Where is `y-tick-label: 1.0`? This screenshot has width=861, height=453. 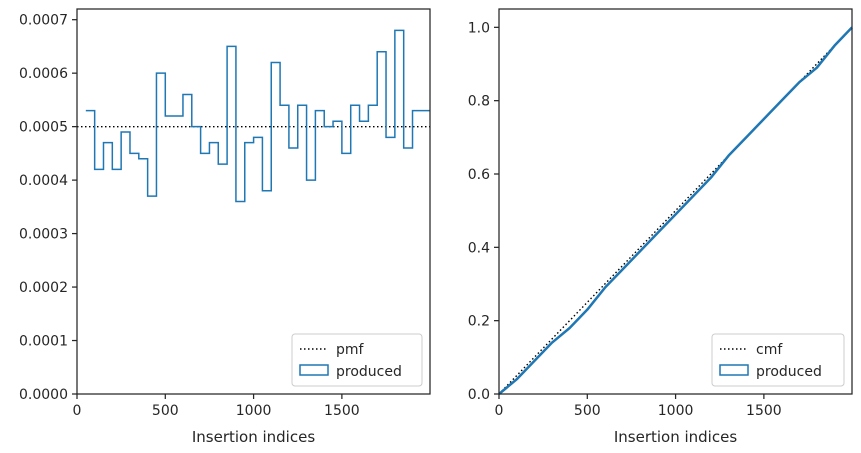 y-tick-label: 1.0 is located at coordinates (479, 28).